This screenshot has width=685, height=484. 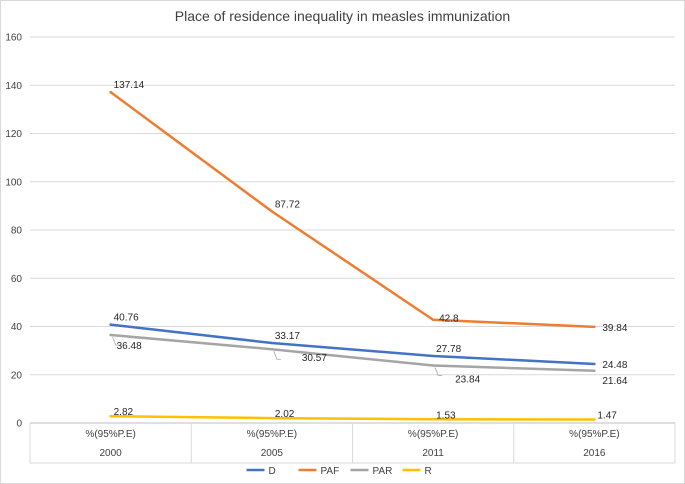 I want to click on data-label-r: 1.53, so click(x=446, y=415).